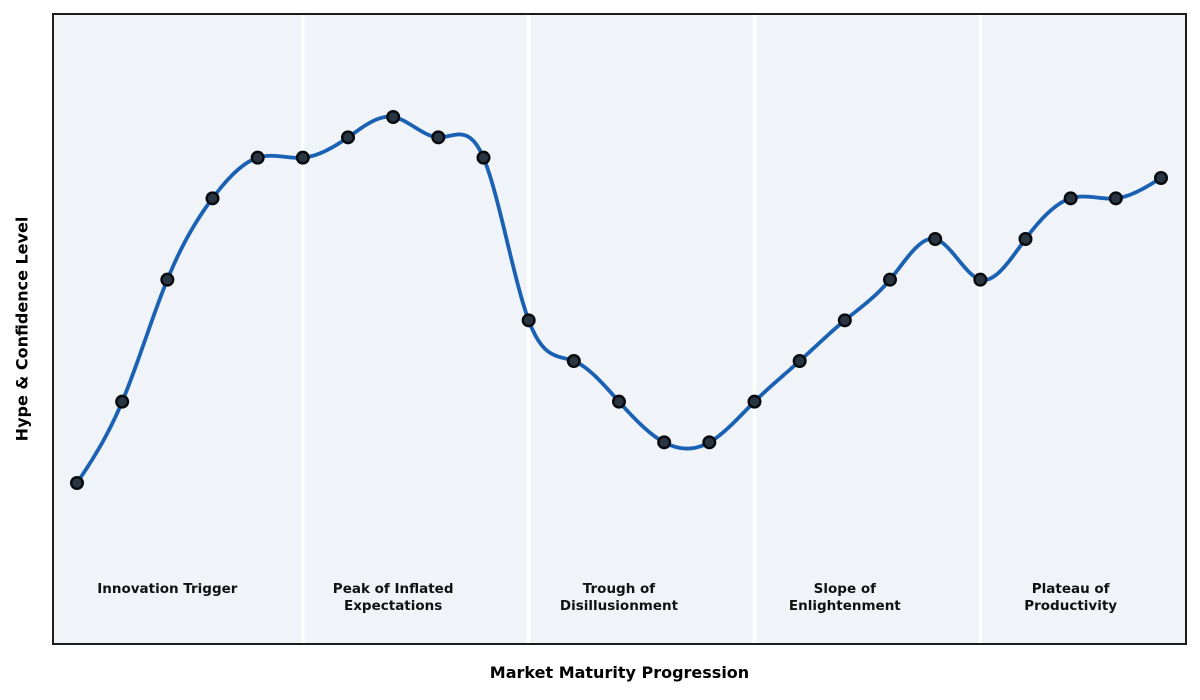 The width and height of the screenshot is (1200, 700). Describe the element at coordinates (844, 597) in the screenshot. I see `phase-label-slope-of-enlightenment: Slope of Enlightenment` at that location.